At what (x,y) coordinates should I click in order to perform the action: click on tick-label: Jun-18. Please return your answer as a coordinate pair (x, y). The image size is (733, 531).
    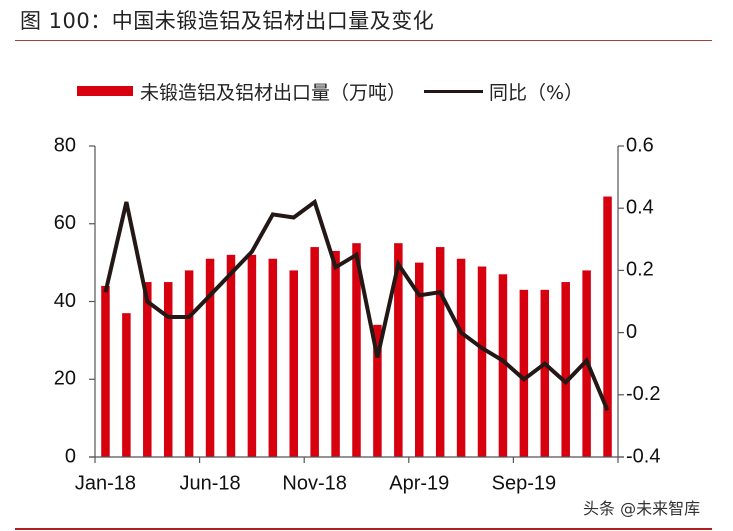
    Looking at the image, I should click on (209, 483).